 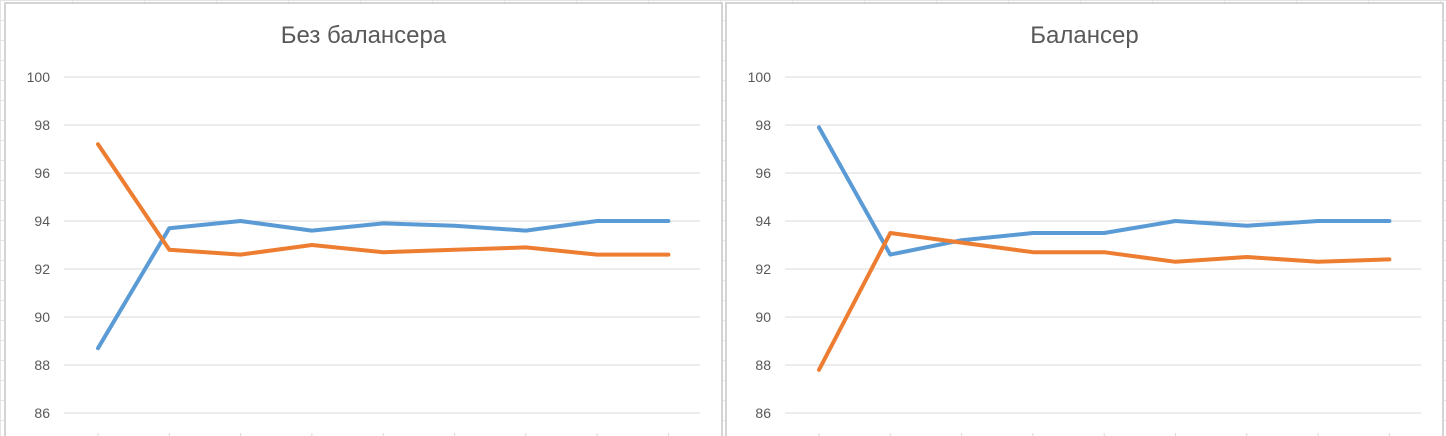 I want to click on y-tick-label-left-3: 94, so click(x=42, y=221).